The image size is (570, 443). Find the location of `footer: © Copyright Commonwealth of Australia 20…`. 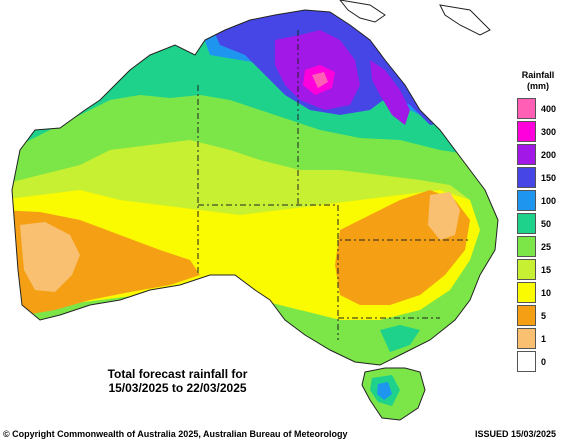

footer: © Copyright Commonwealth of Australia 20… is located at coordinates (285, 435).